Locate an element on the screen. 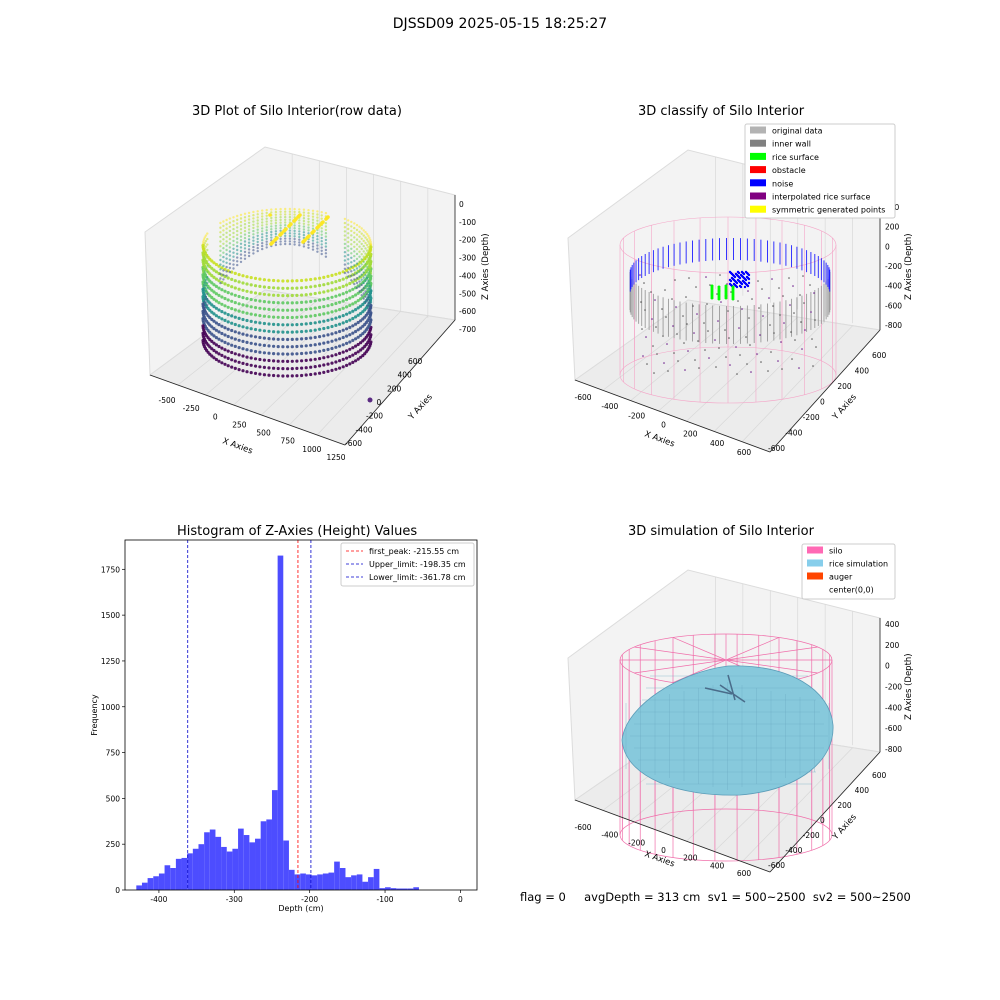 The image size is (1000, 1000). panel1-ylabel: Y Axies is located at coordinates (420, 407).